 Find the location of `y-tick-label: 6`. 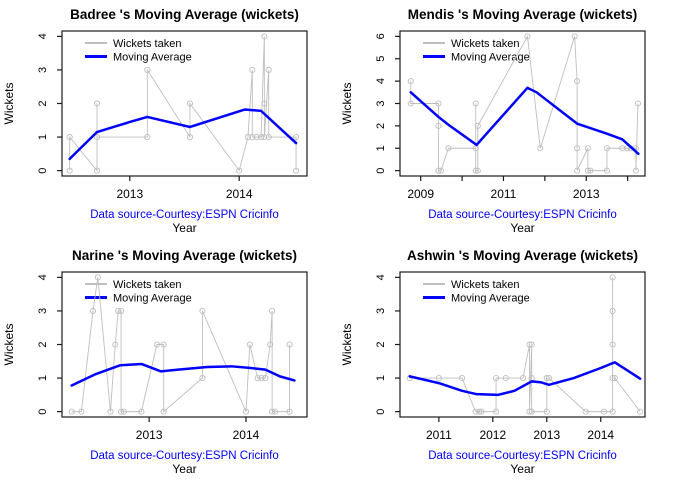

y-tick-label: 6 is located at coordinates (381, 36).